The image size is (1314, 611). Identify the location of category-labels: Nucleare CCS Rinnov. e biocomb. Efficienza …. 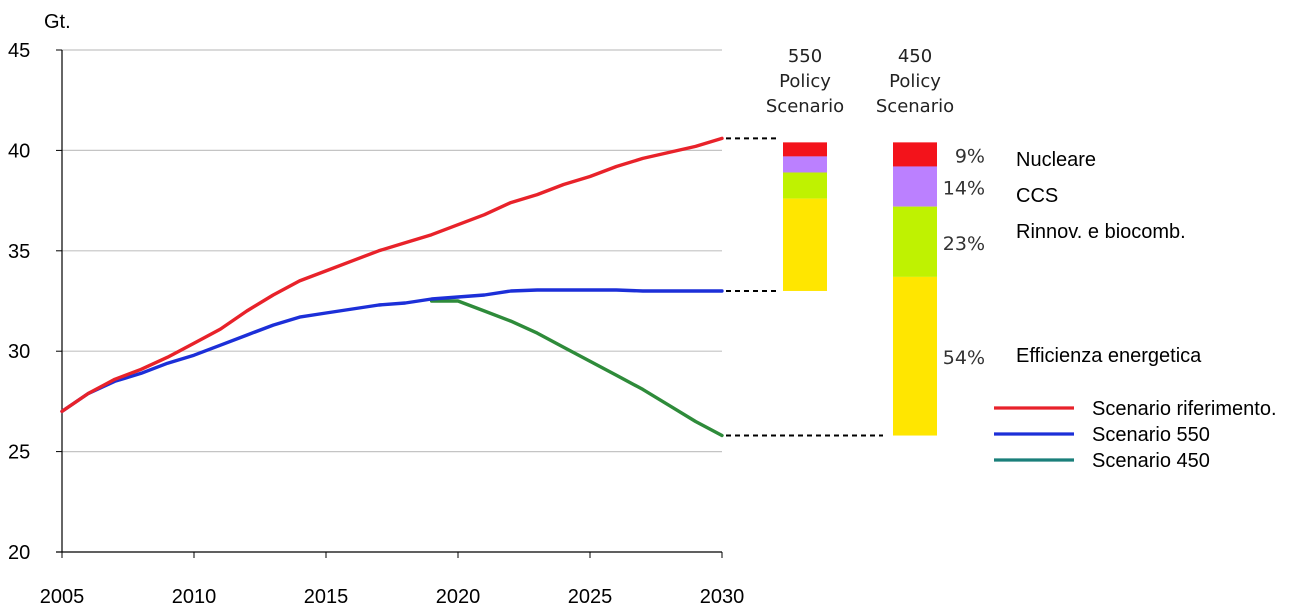
(1109, 258).